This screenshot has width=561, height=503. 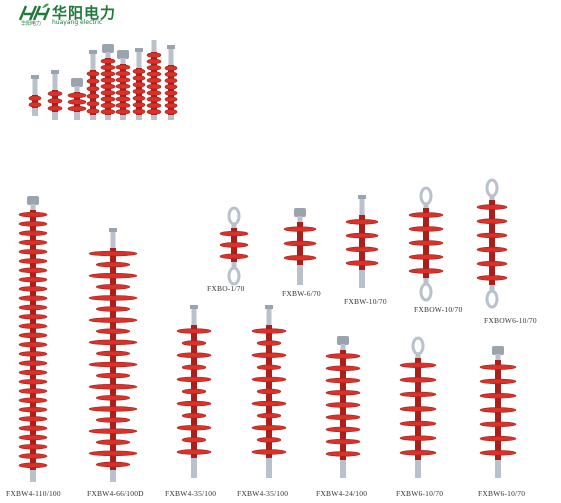 I want to click on insulator-group-illustration, so click(x=103, y=80).